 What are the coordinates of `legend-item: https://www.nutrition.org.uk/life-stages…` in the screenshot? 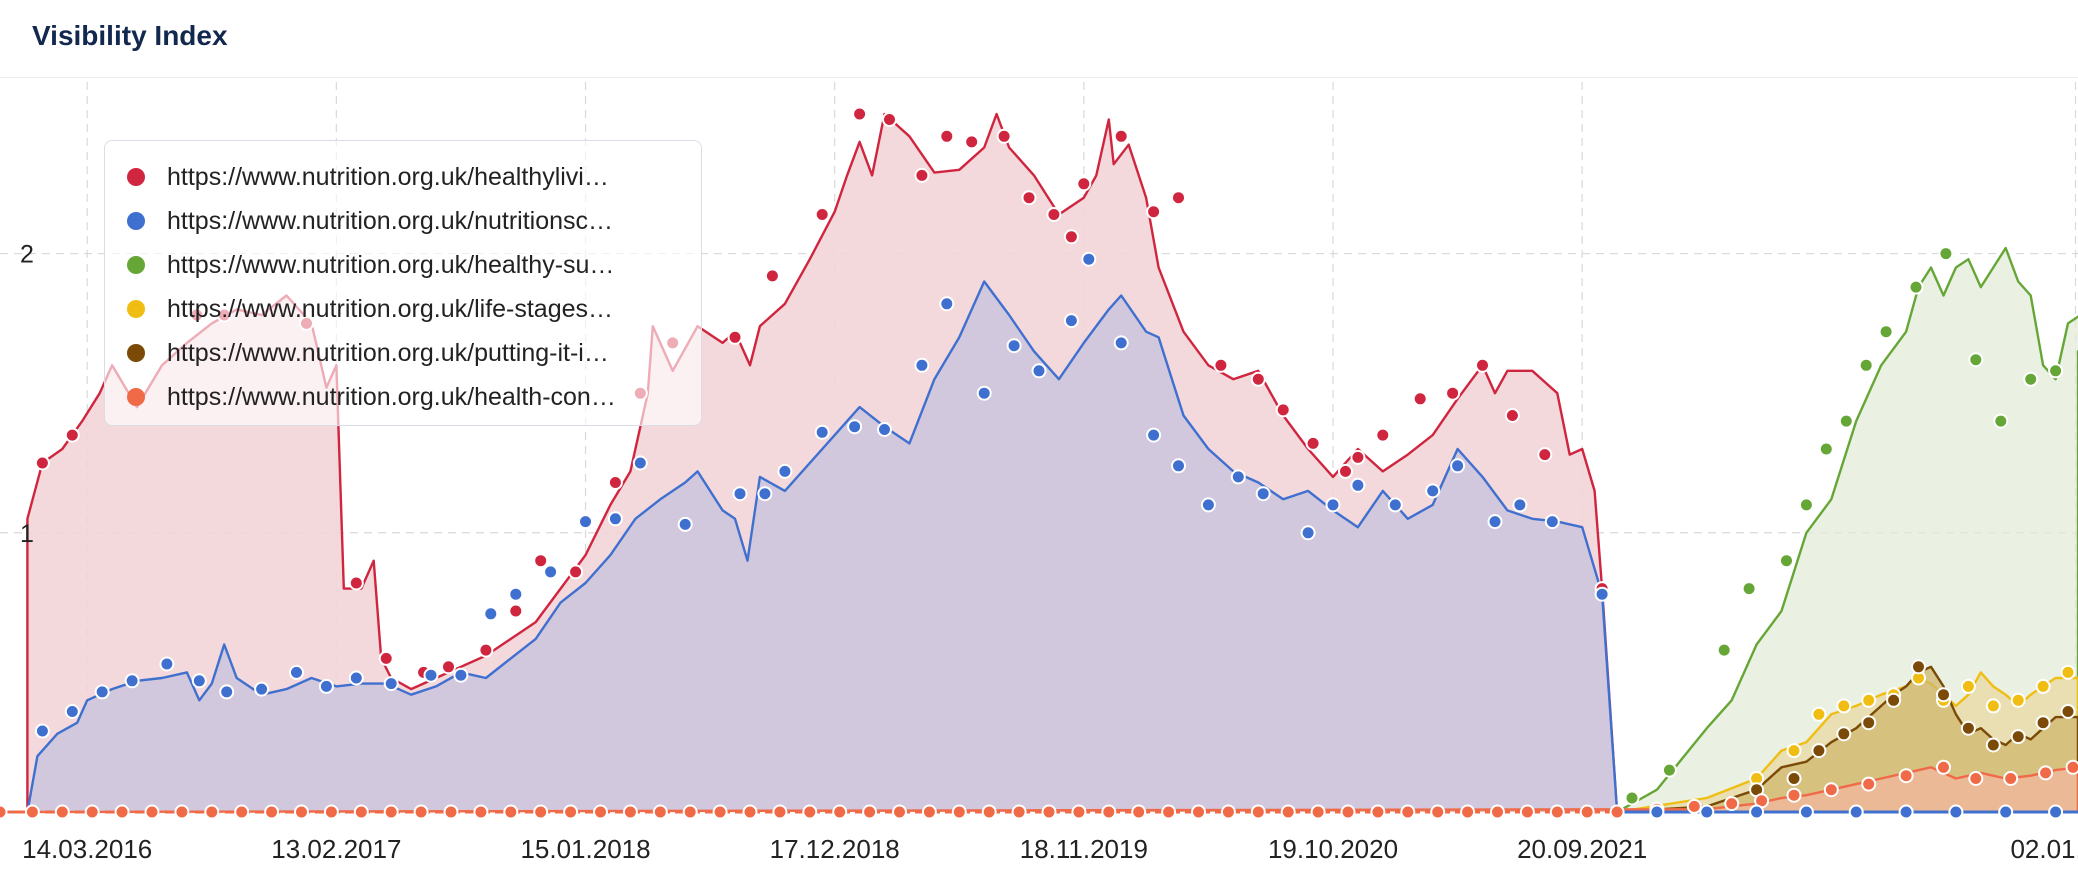 It's located at (403, 309).